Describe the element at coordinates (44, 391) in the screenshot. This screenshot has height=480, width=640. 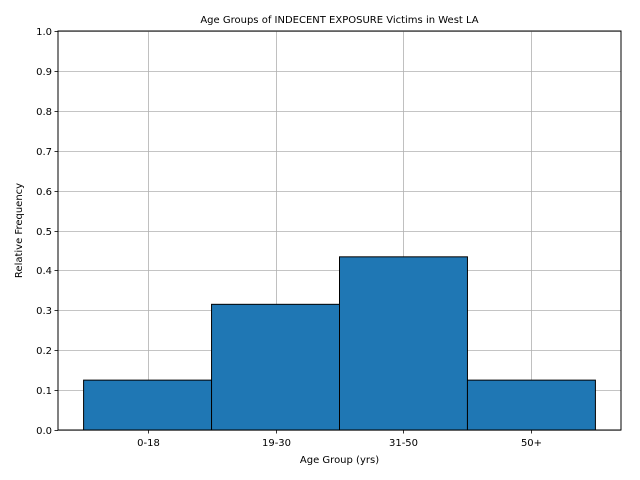
I see `y-tick-label: 0.1` at that location.